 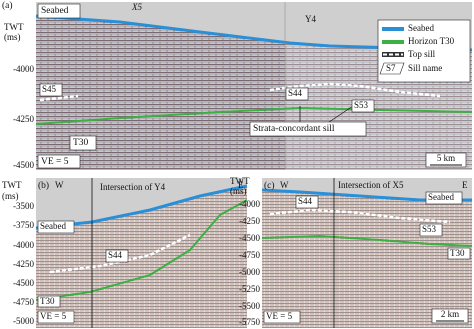 I want to click on legend: Seabed Horizon T30 Top sill S7 Sill name, so click(x=424, y=51).